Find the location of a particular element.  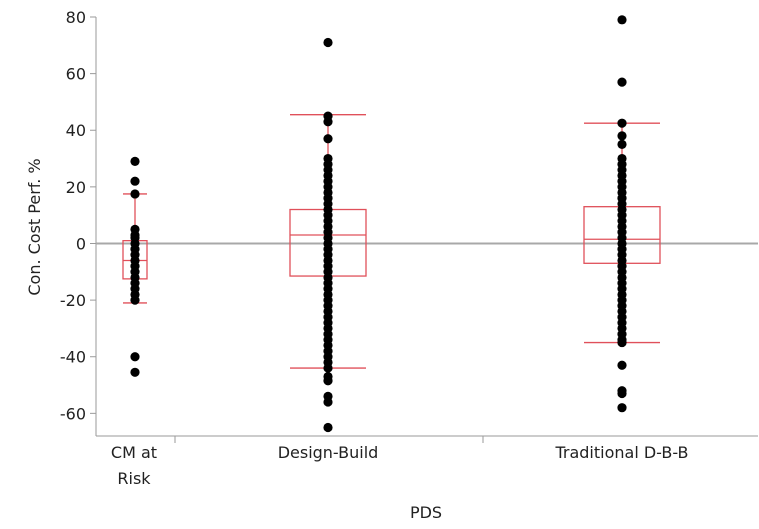

y-tick-label: 40 is located at coordinates (76, 130).